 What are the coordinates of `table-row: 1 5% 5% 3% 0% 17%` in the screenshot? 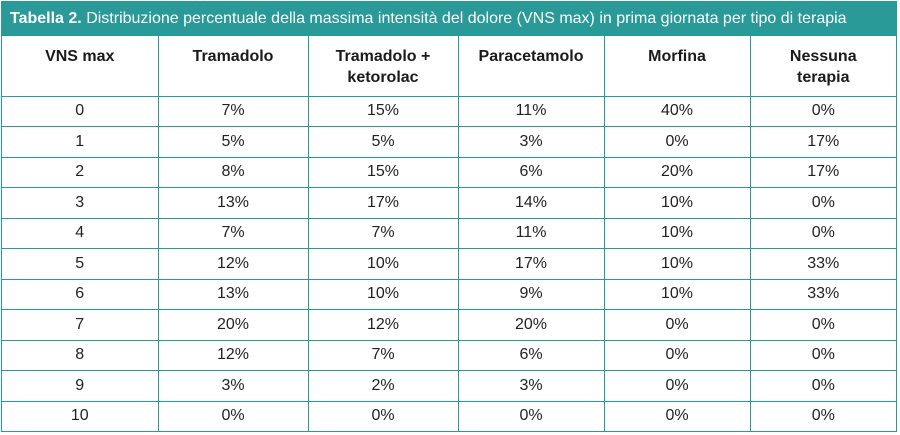 It's located at (449, 142).